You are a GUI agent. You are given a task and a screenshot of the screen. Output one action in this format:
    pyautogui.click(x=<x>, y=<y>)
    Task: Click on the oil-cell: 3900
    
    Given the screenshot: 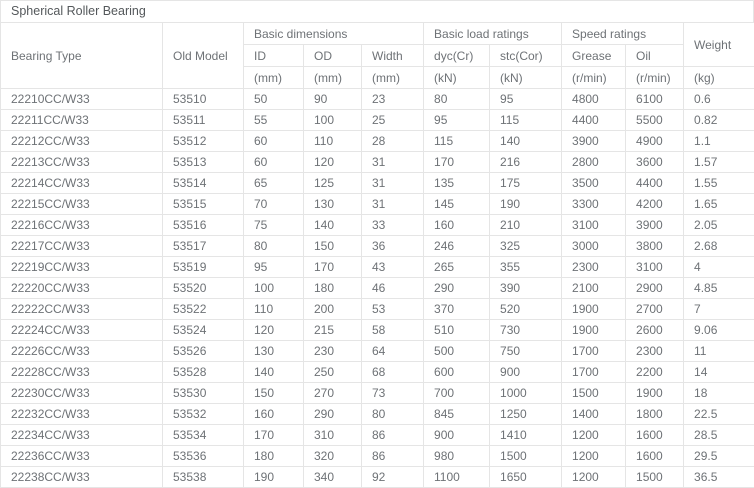 What is the action you would take?
    pyautogui.click(x=655, y=225)
    